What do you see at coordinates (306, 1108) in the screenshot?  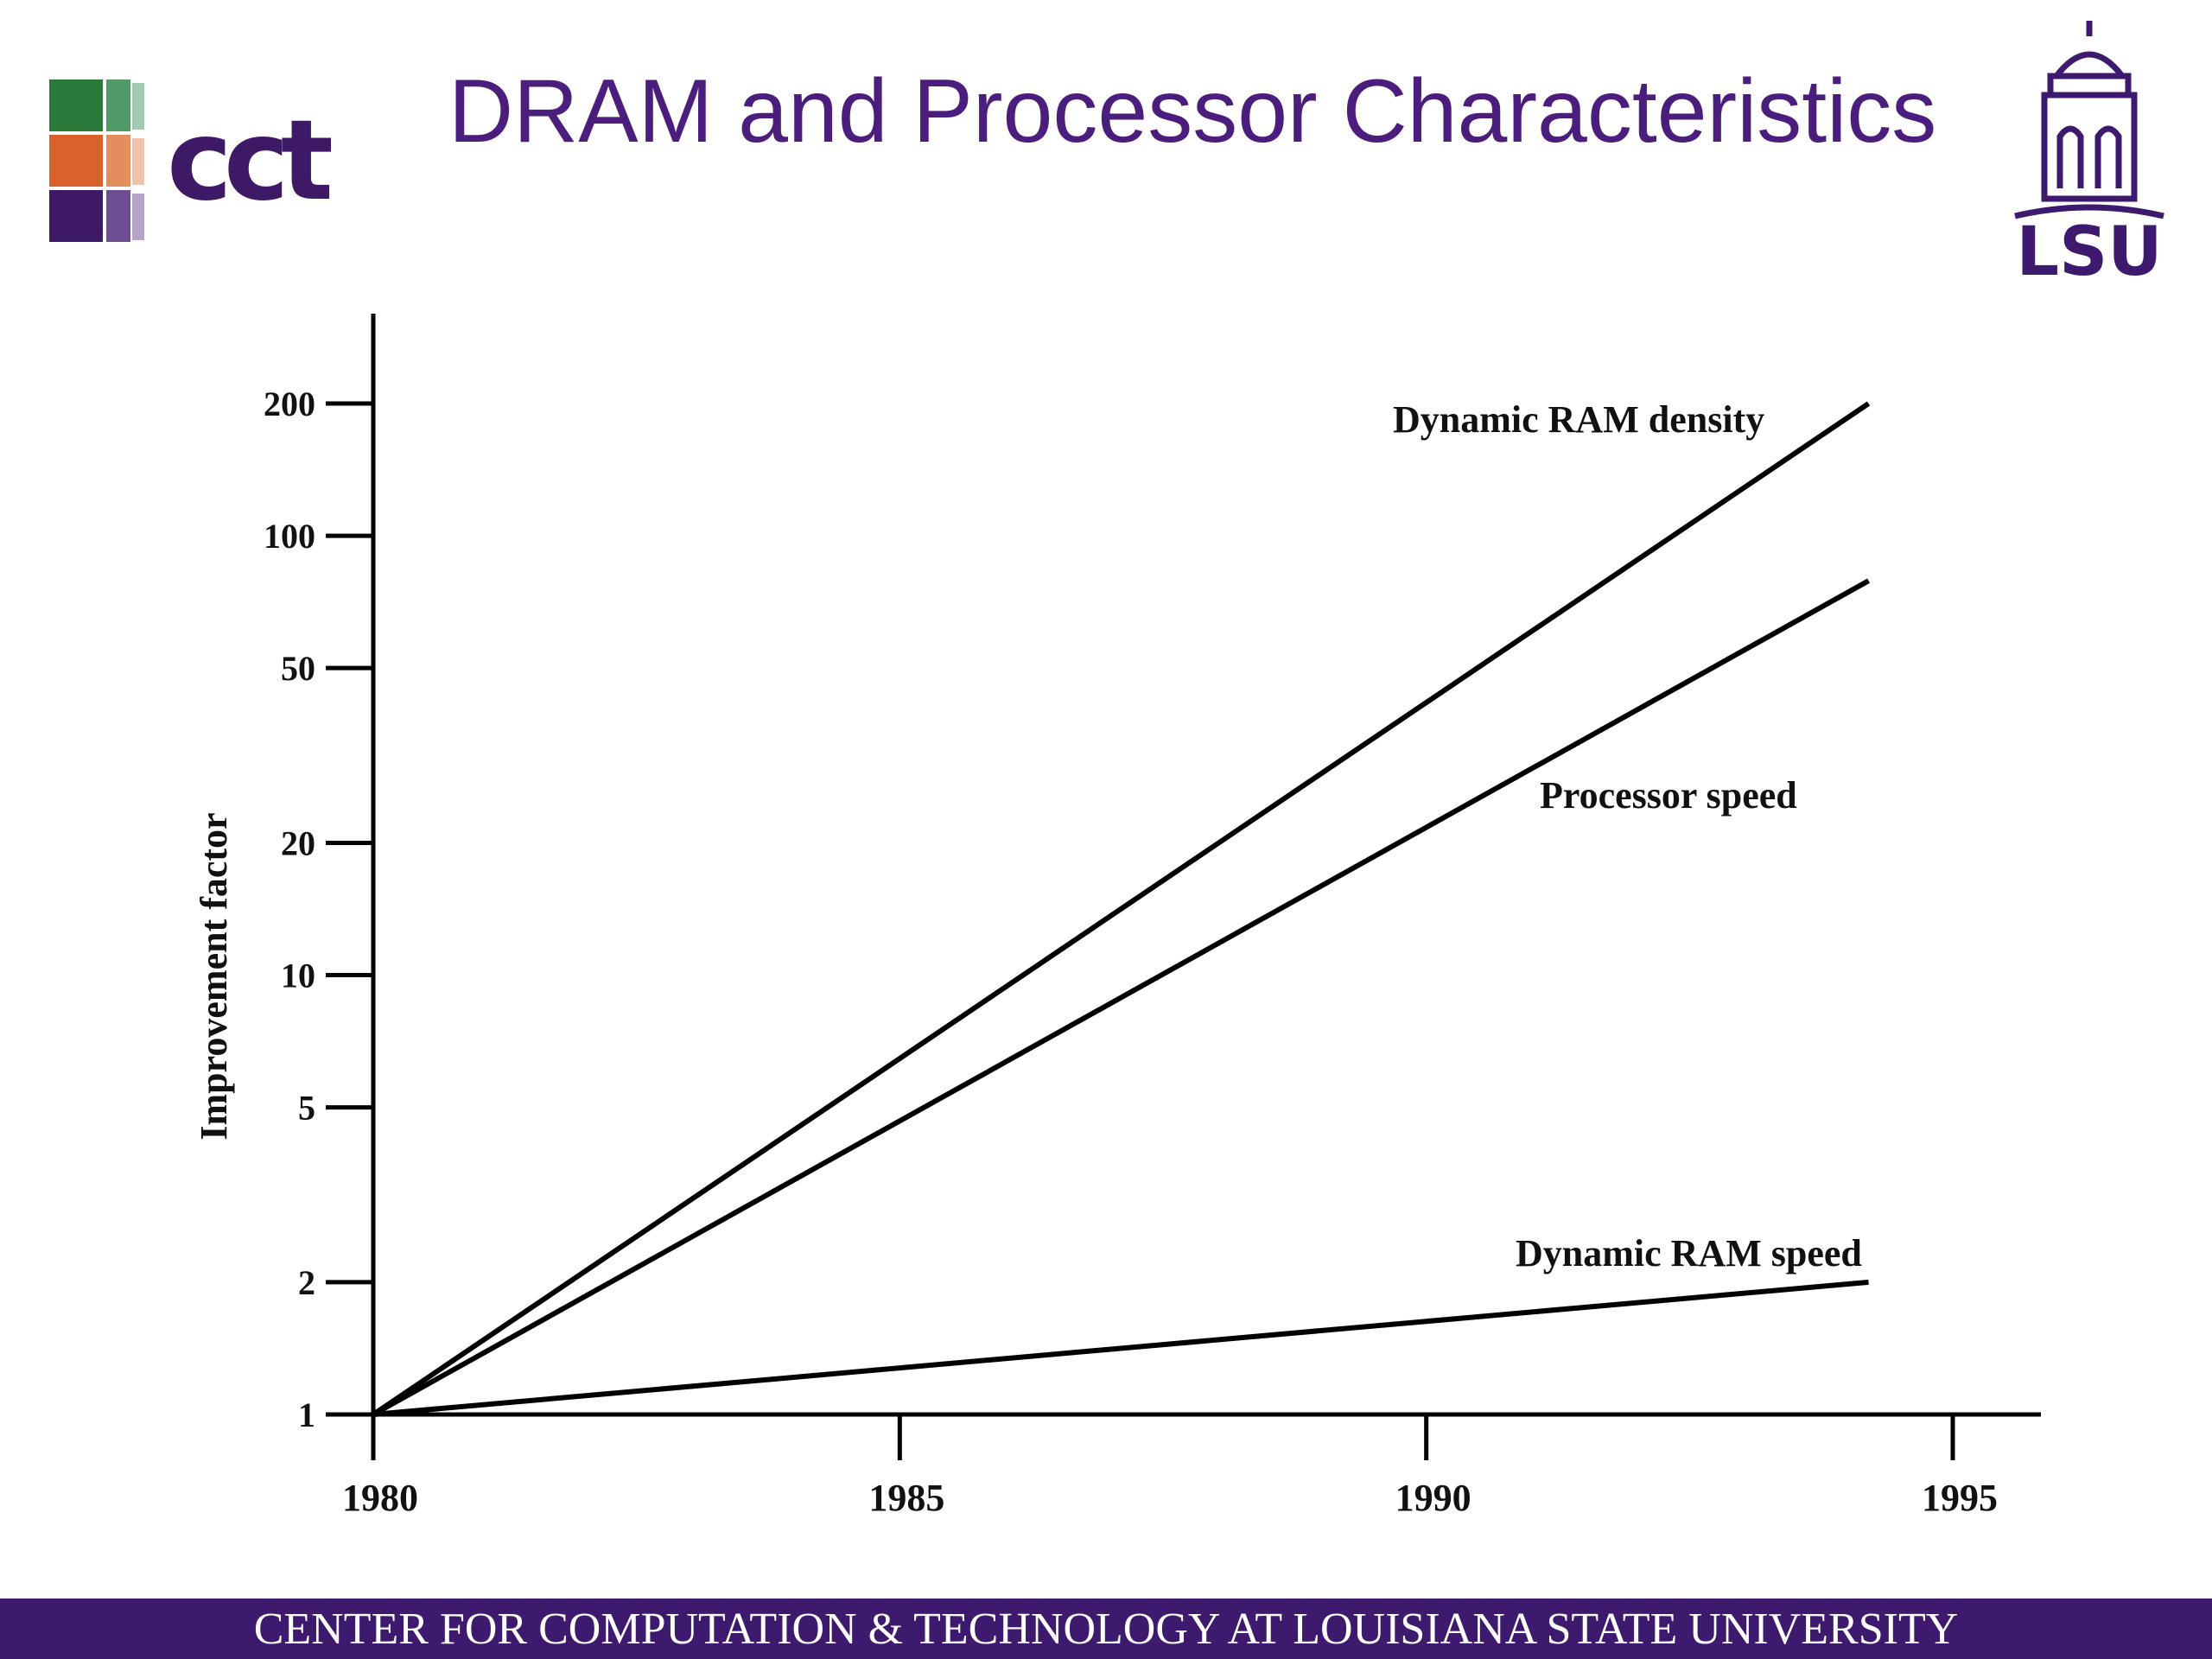 I see `y-tick-label: 5` at bounding box center [306, 1108].